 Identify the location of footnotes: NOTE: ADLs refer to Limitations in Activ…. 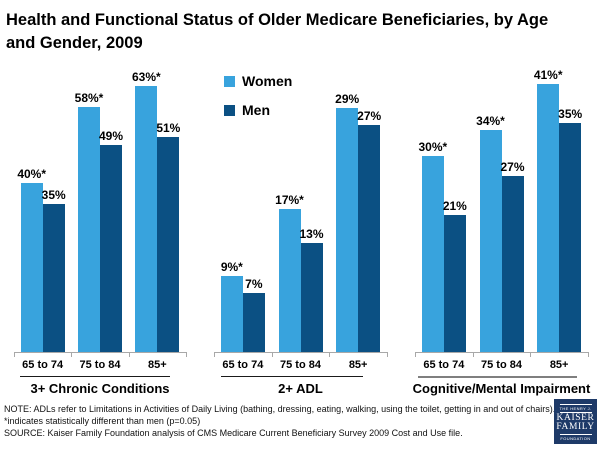
(280, 422).